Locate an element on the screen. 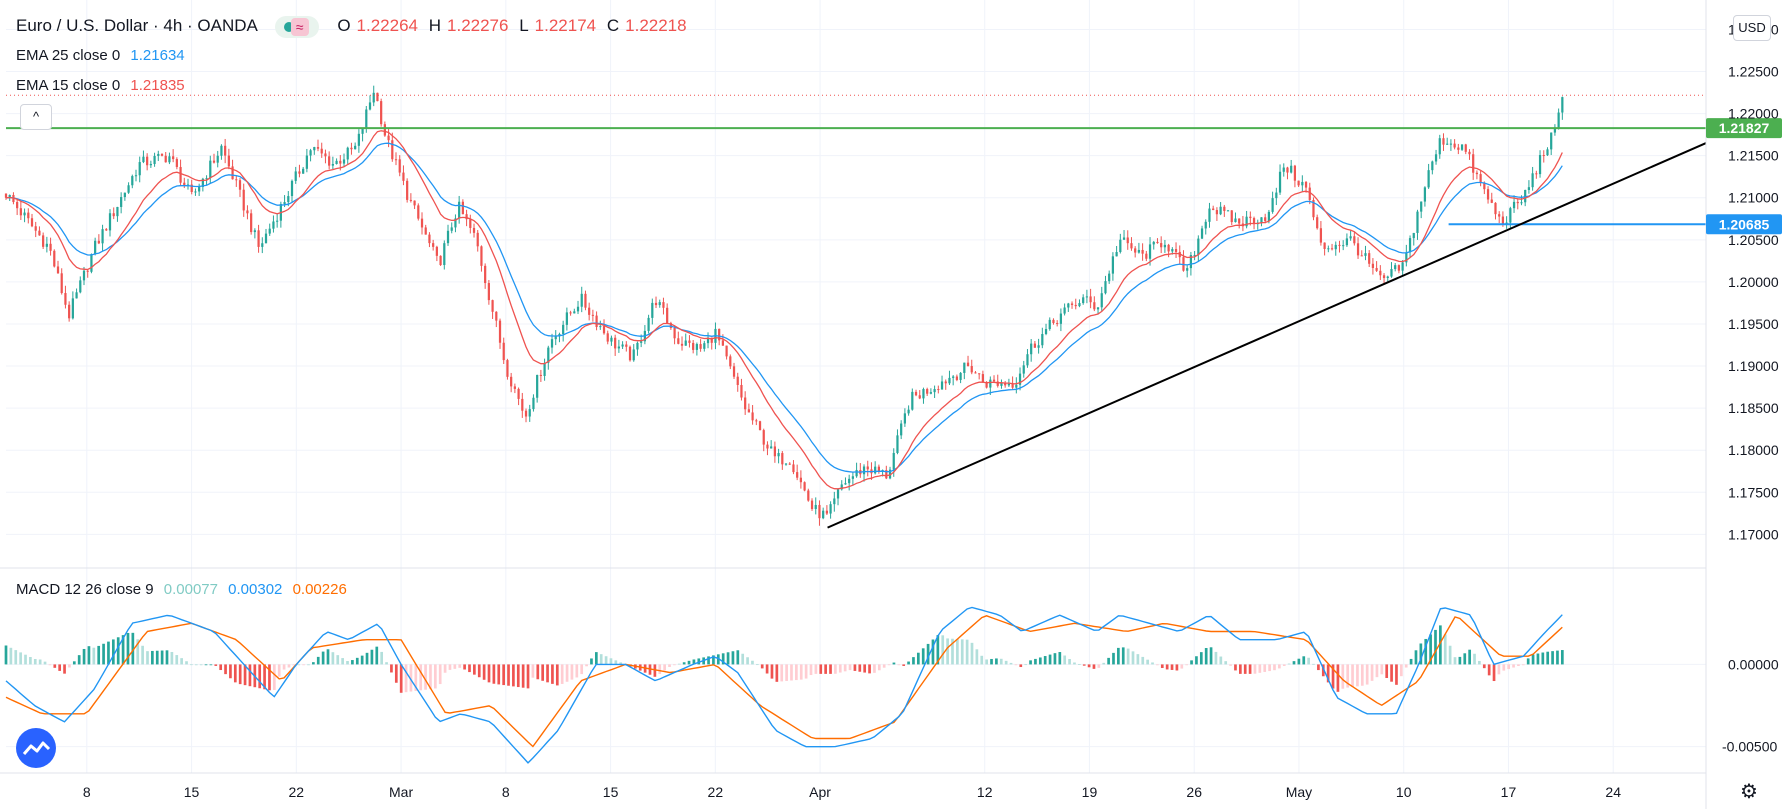  symbol-title: Euro / U.S. Dollar · 4h · OANDA is located at coordinates (137, 26).